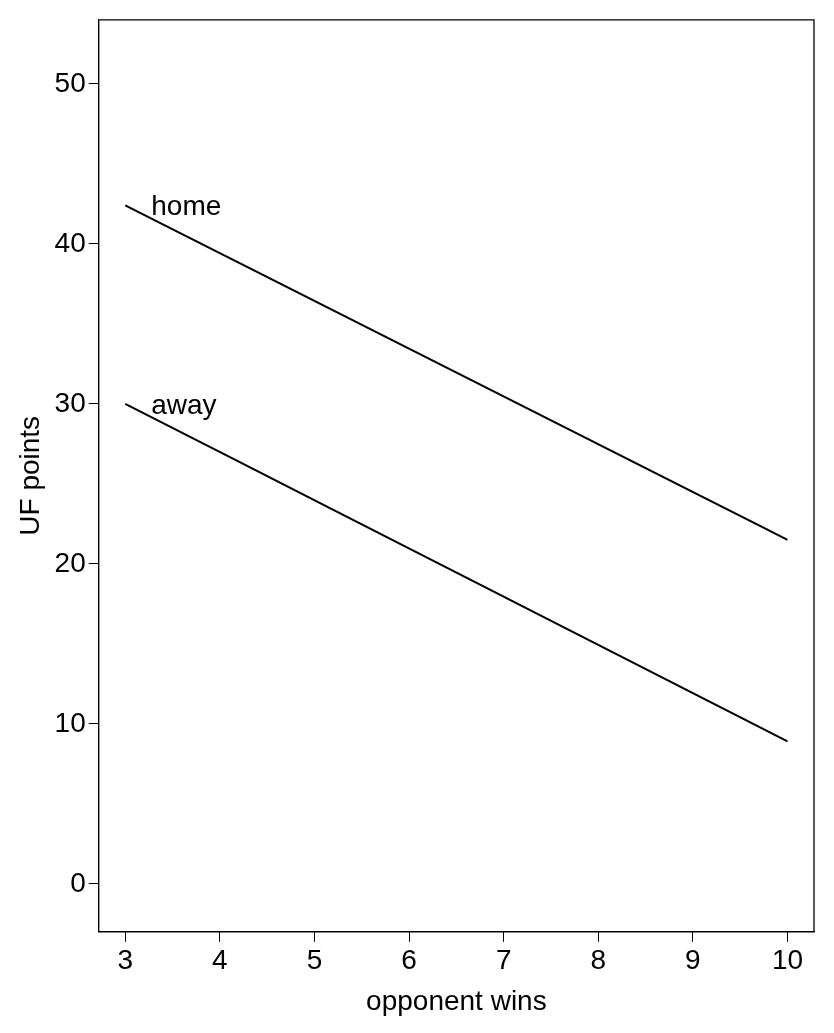 This screenshot has height=1033, width=834. I want to click on x-tick-label: 7, so click(503, 960).